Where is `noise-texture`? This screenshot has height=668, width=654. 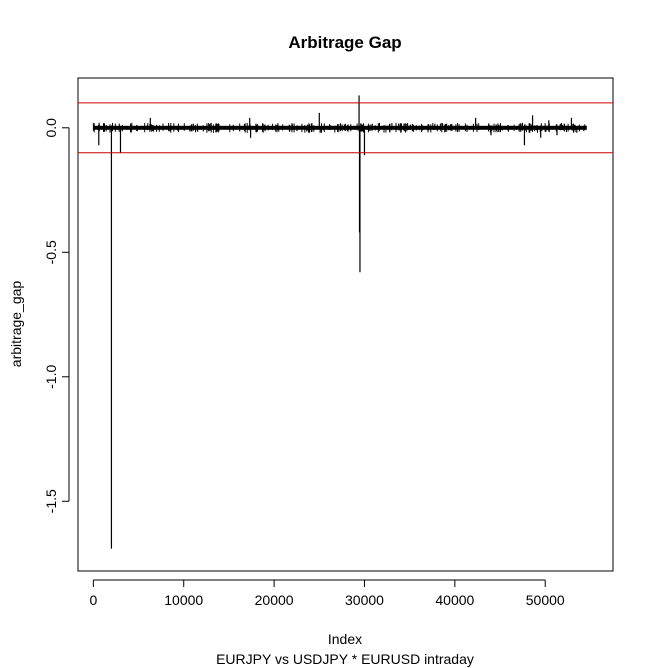 noise-texture is located at coordinates (339, 127).